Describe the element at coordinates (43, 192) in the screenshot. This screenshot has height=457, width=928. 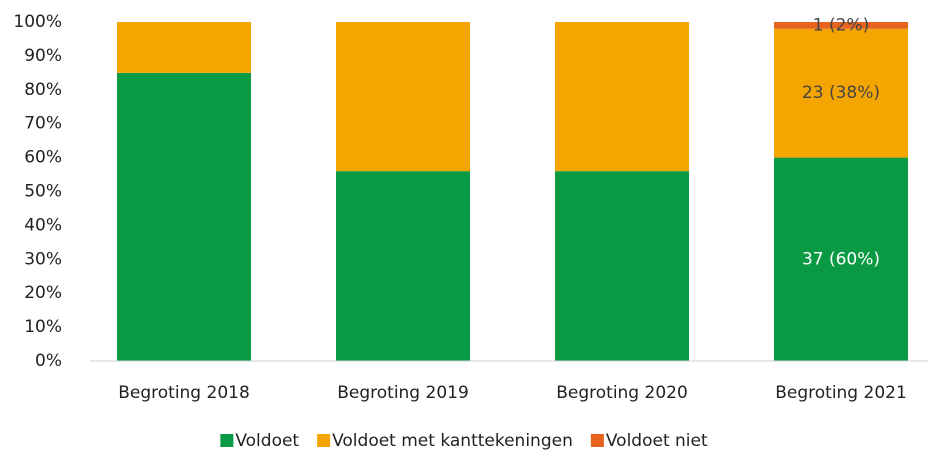
I see `y-tick-label: 50%` at that location.